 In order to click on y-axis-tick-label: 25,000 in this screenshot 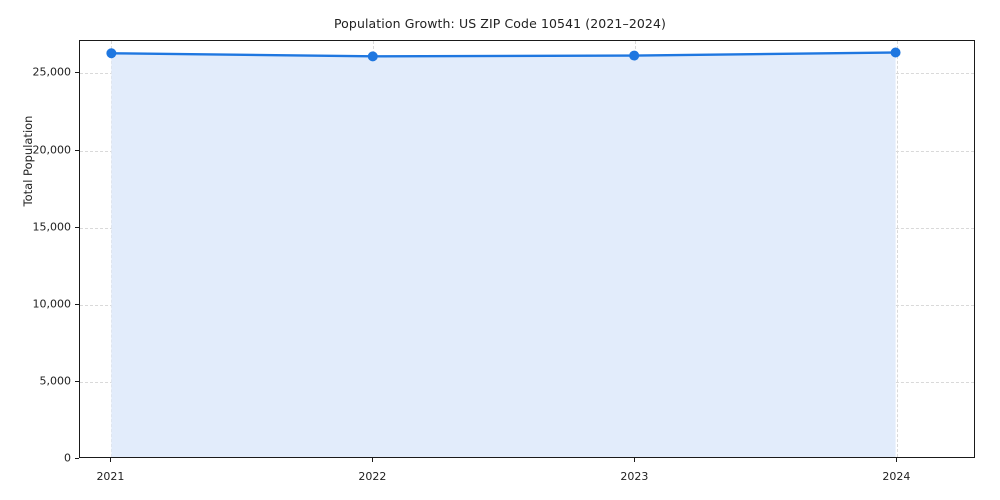, I will do `click(52, 72)`.